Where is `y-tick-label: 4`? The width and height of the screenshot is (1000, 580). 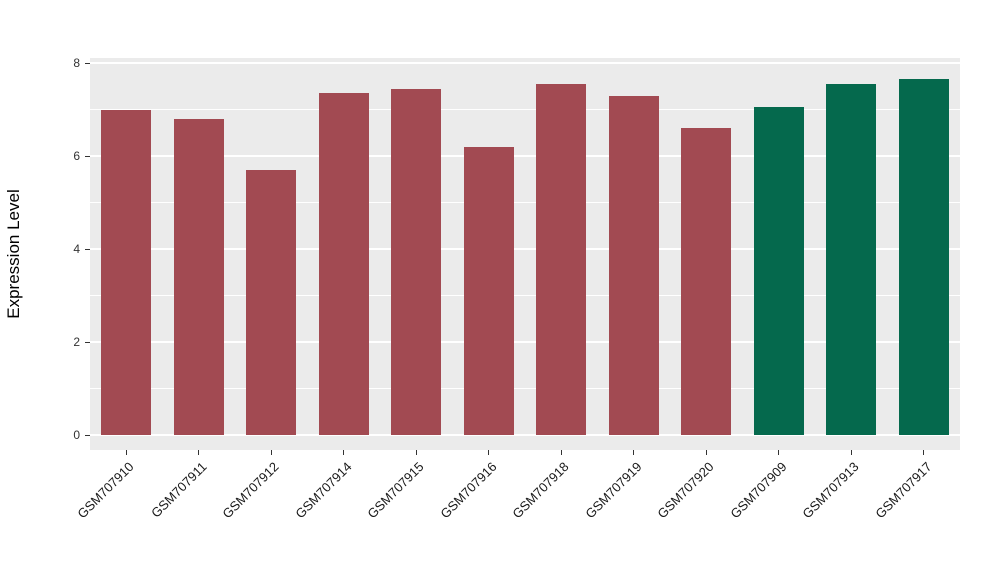 y-tick-label: 4 is located at coordinates (76, 249).